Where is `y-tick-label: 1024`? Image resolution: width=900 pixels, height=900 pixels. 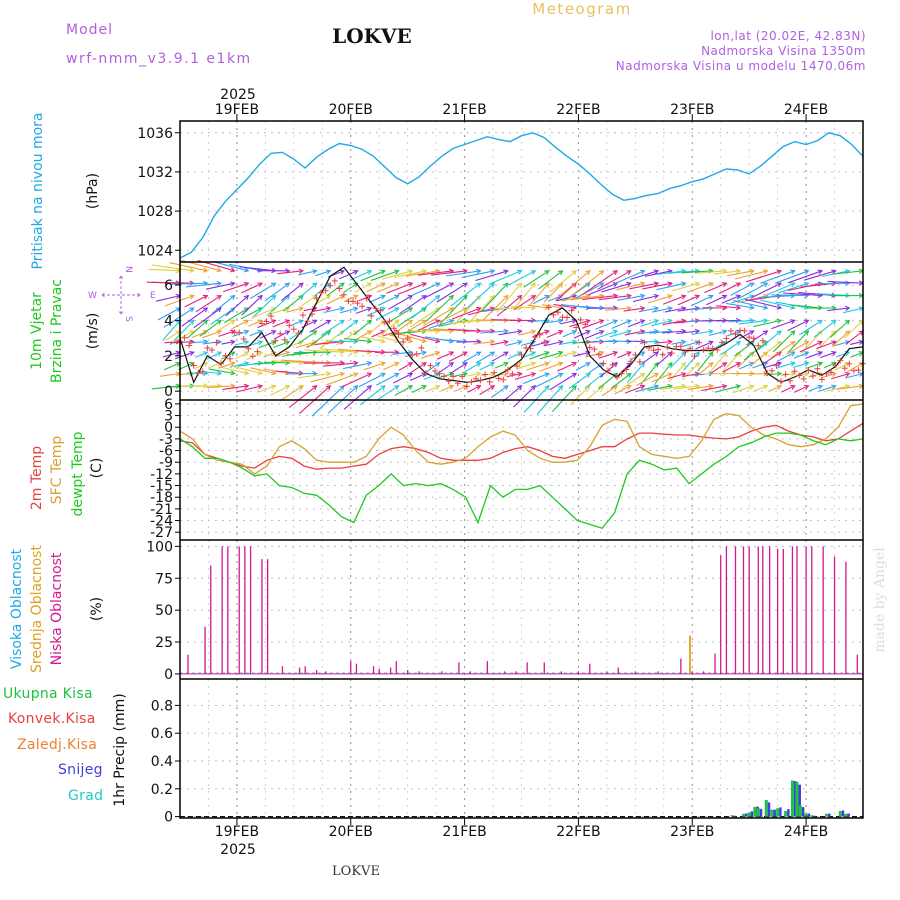 y-tick-label: 1024 is located at coordinates (155, 251).